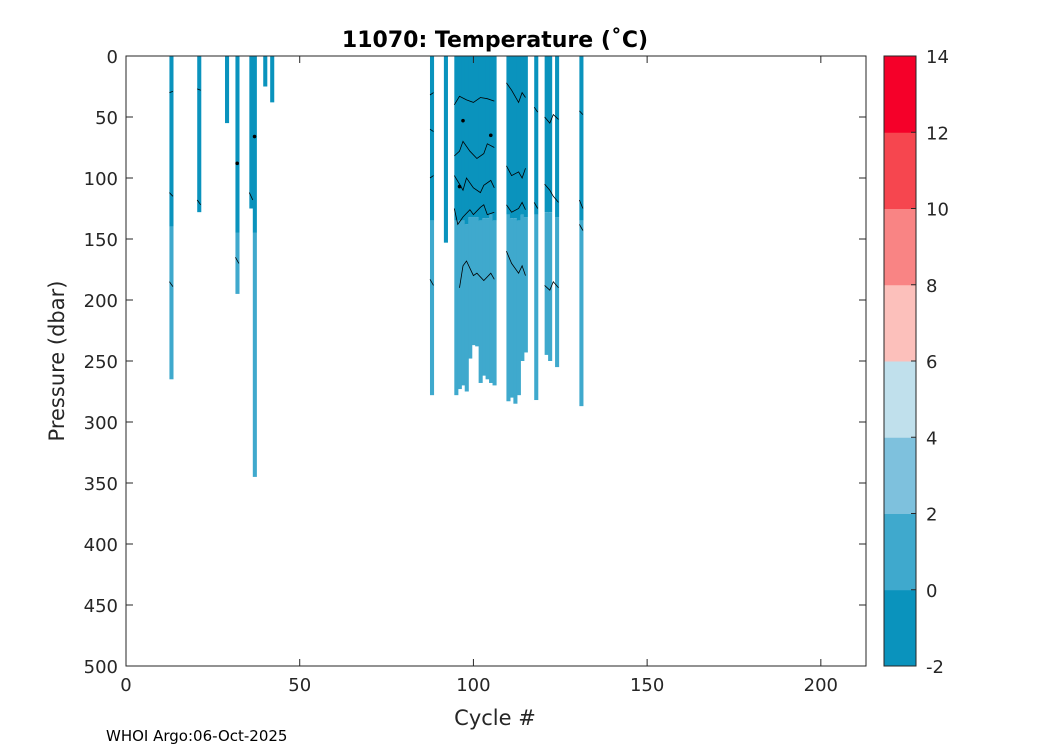 The image size is (1050, 750). Describe the element at coordinates (101, 667) in the screenshot. I see `y-tick-label: 500` at that location.